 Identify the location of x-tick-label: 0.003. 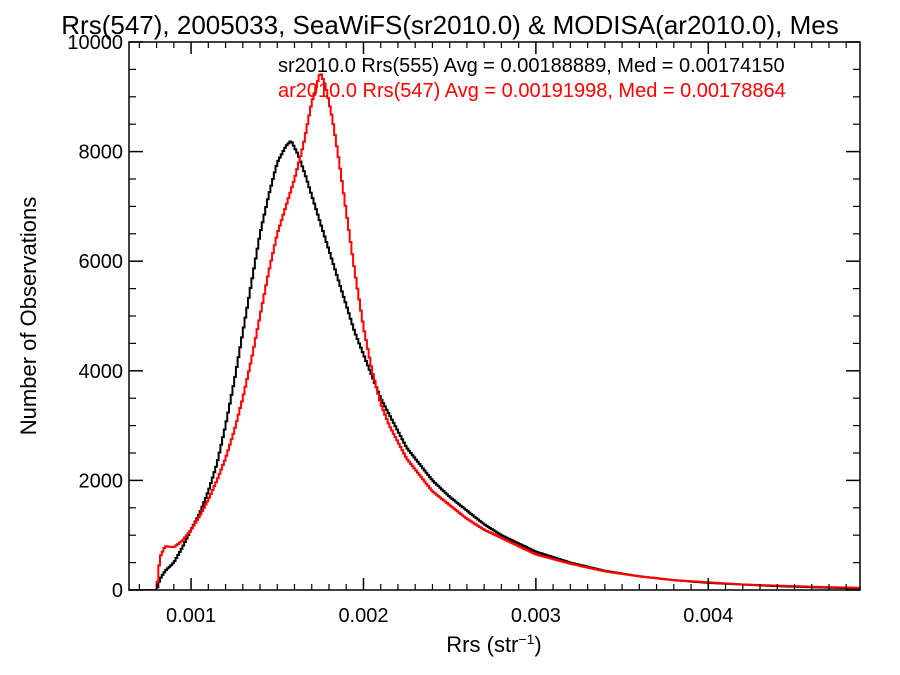
(536, 616).